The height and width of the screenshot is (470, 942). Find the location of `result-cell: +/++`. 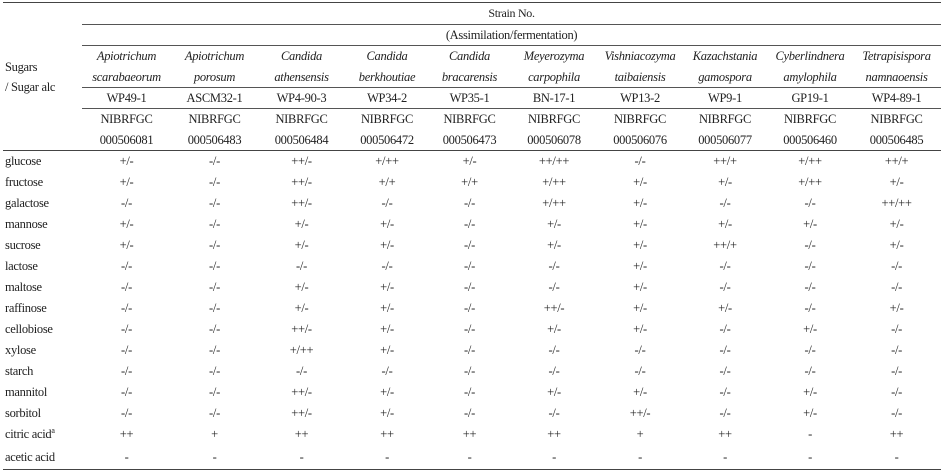

result-cell: +/++ is located at coordinates (554, 182).